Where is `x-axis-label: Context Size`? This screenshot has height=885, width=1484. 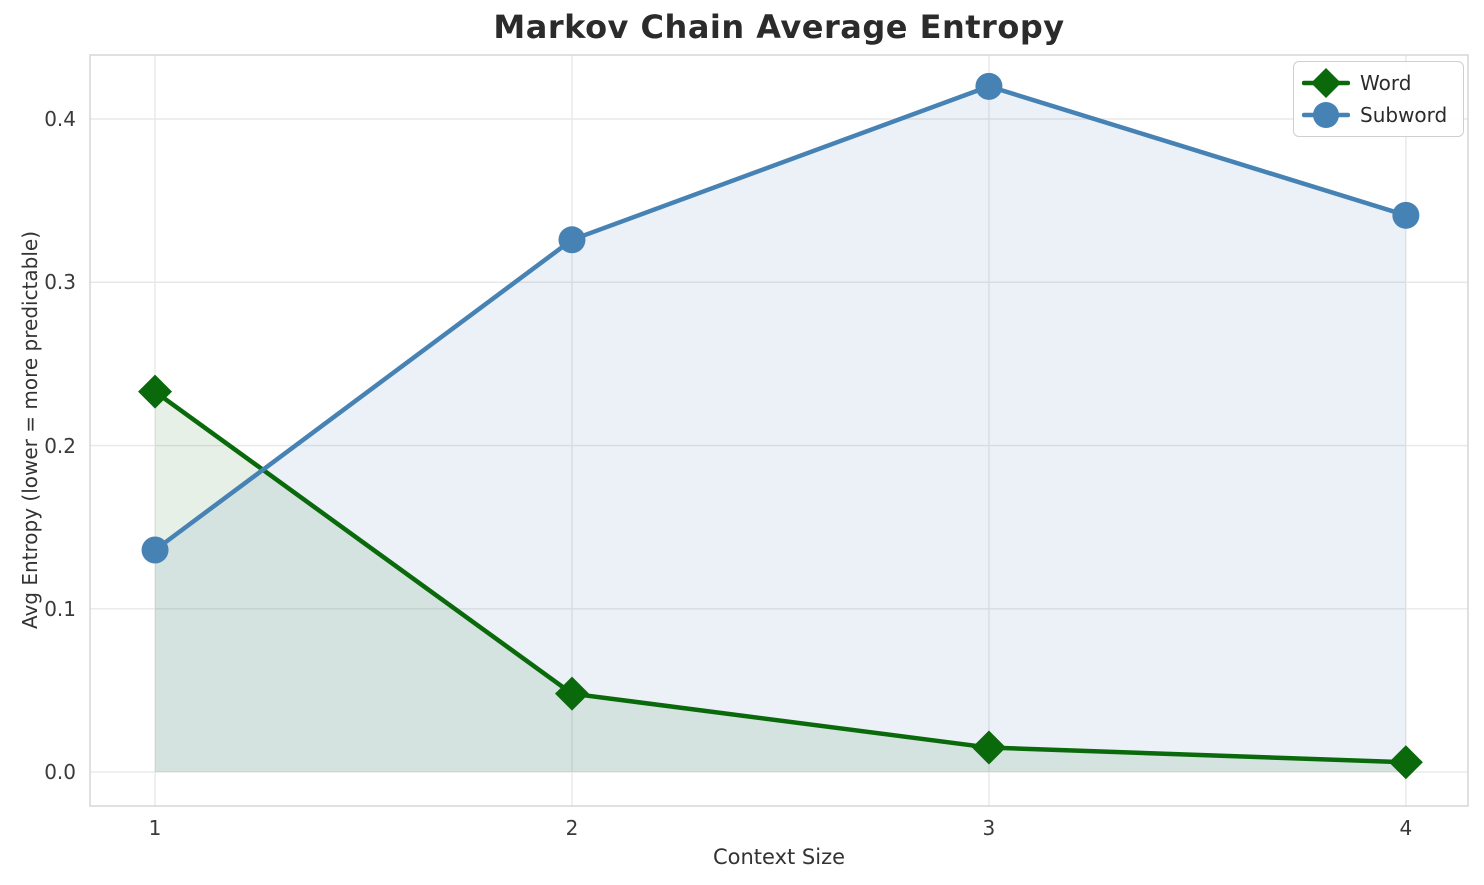 x-axis-label: Context Size is located at coordinates (779, 857).